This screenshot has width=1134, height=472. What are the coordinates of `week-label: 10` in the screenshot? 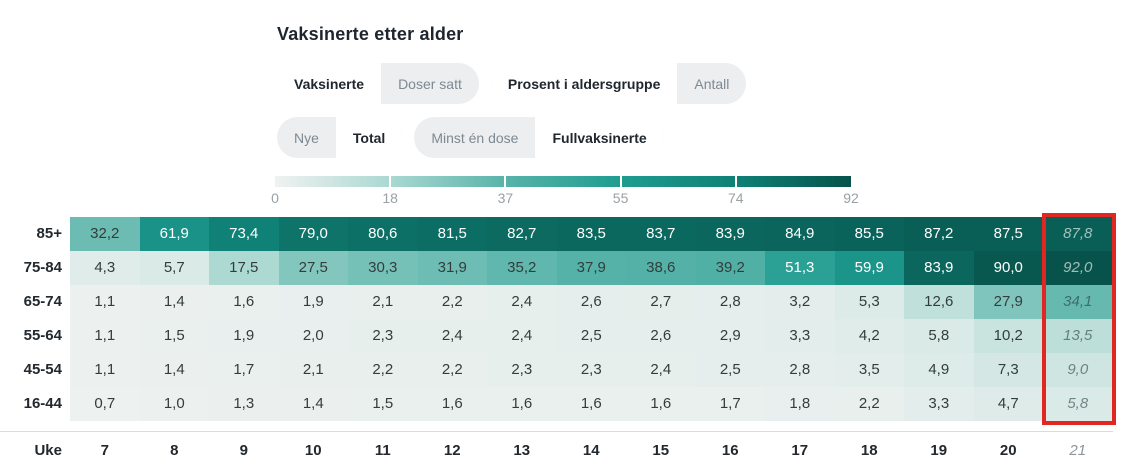 It's located at (313, 450).